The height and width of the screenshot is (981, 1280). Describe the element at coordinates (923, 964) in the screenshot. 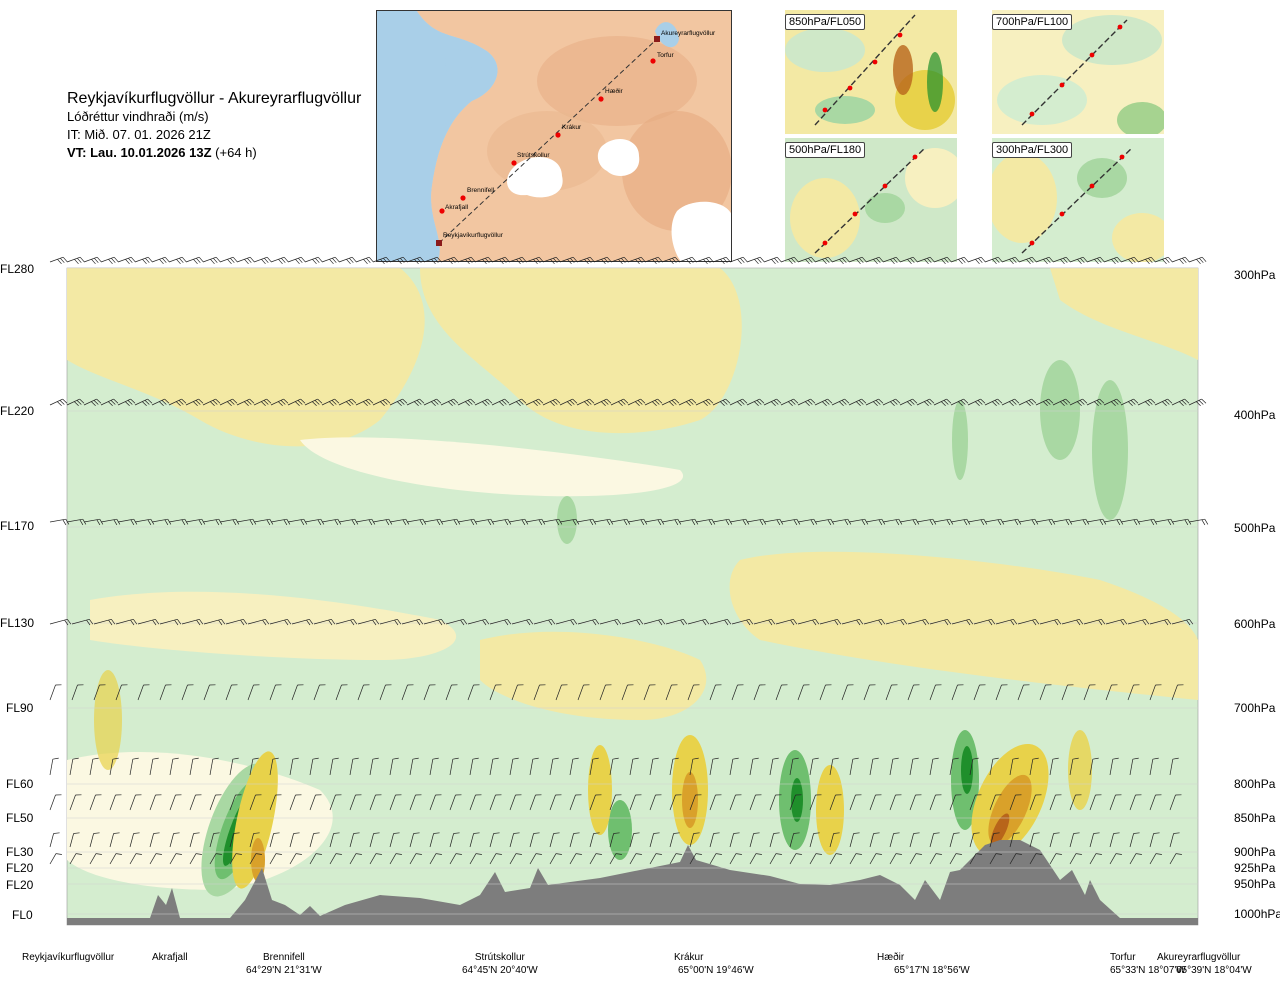

I see `station-label: Hæðir 65°17'N 18°56'W` at that location.